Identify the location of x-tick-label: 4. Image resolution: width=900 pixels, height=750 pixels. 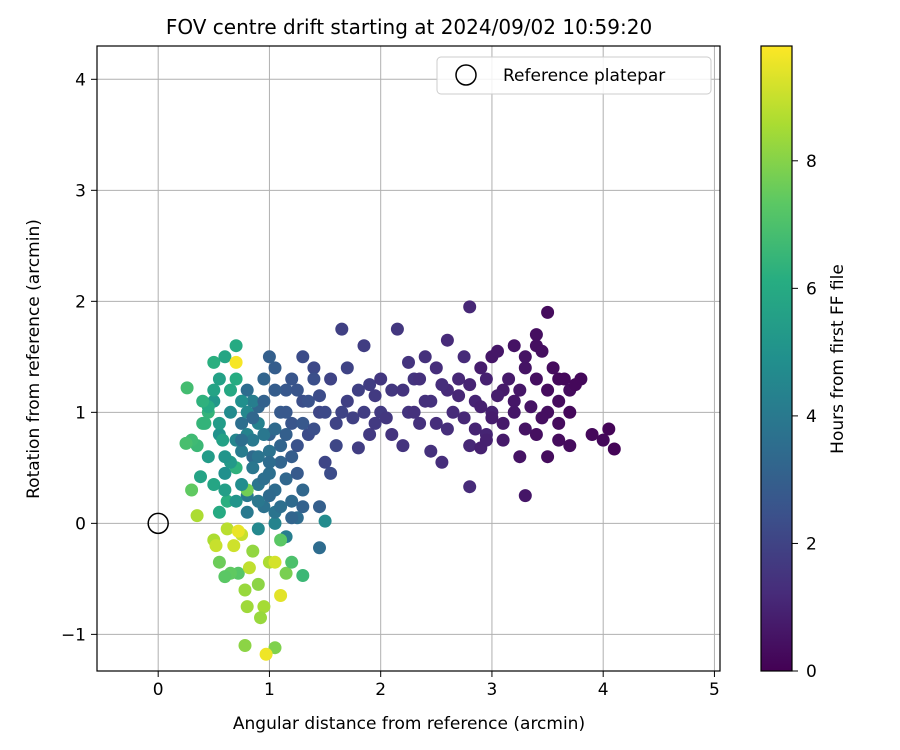
(603, 690).